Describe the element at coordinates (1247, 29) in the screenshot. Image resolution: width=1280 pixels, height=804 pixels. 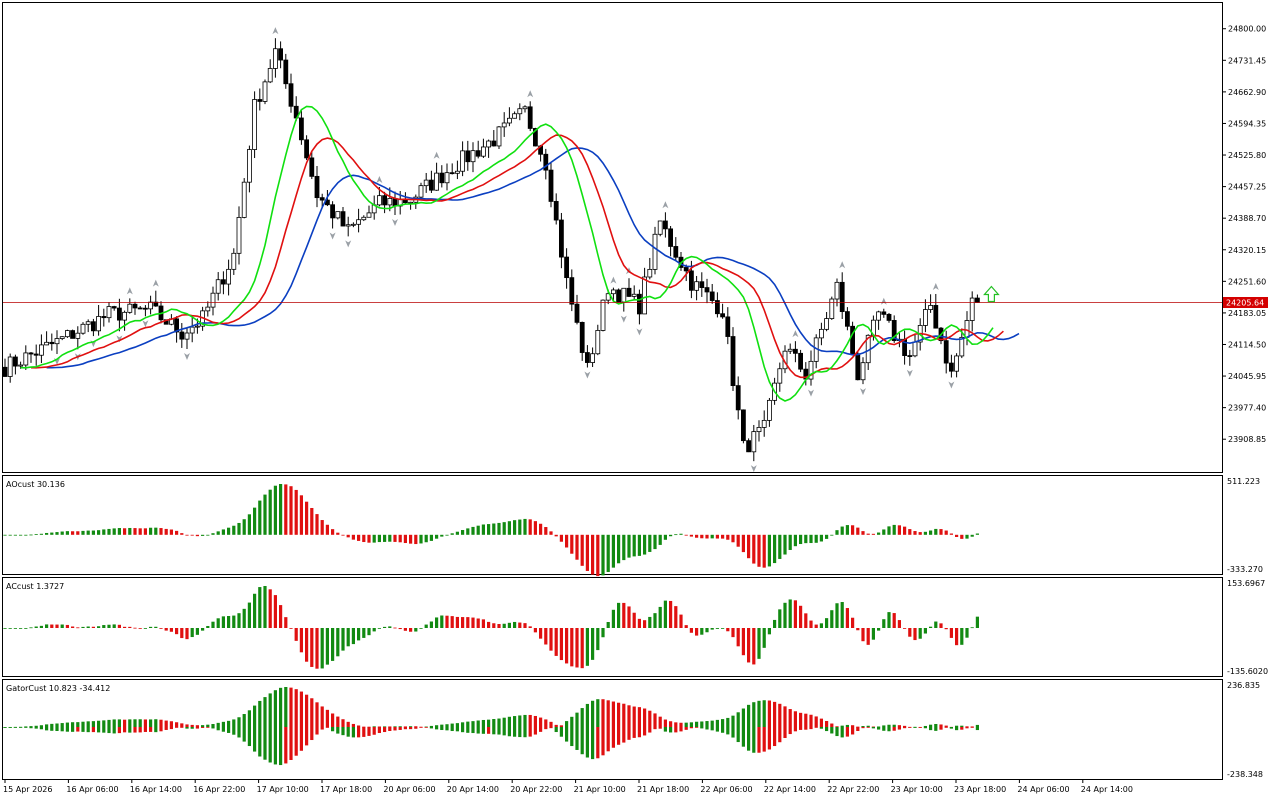
I see `y-tick-label: 24800.00` at that location.